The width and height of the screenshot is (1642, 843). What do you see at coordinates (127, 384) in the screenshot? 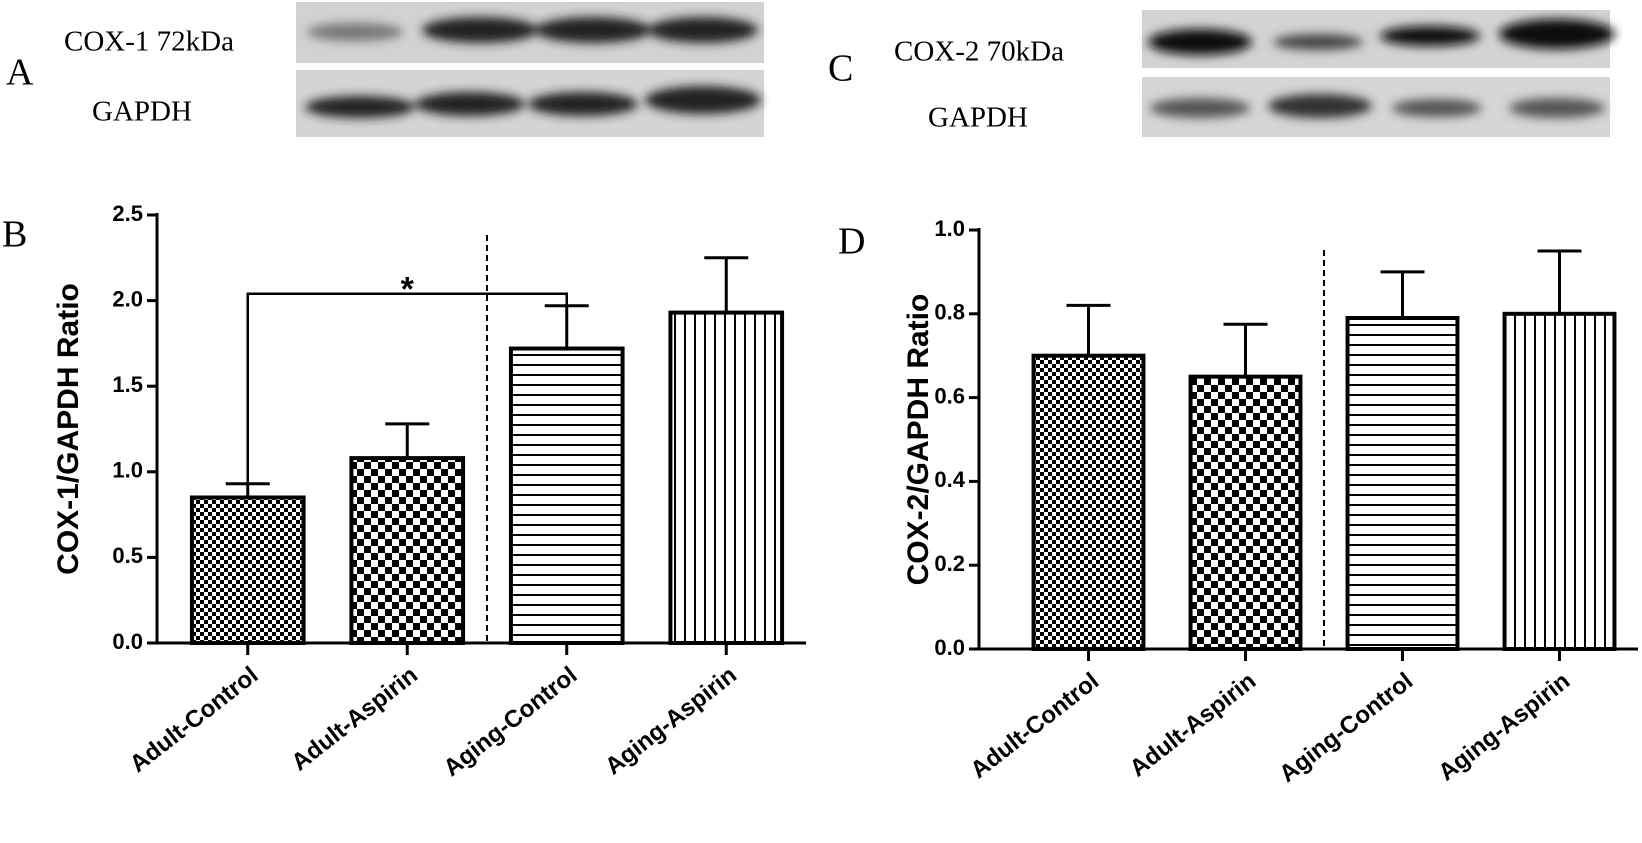
I see `y-tick-label: 1.5` at bounding box center [127, 384].